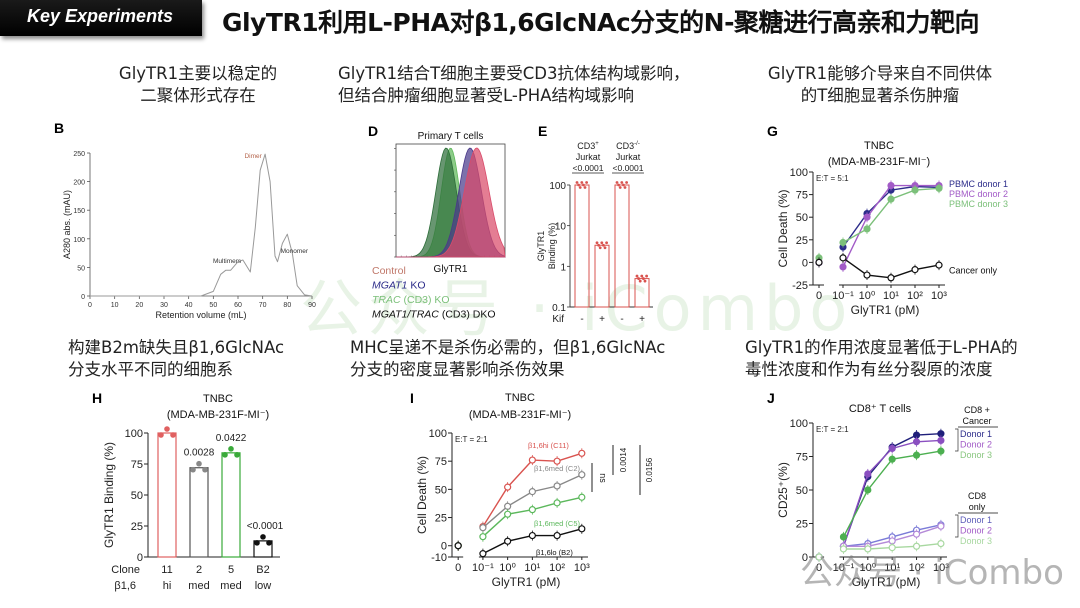 The height and width of the screenshot is (608, 1080). I want to click on x-tick-label: 80, so click(287, 305).